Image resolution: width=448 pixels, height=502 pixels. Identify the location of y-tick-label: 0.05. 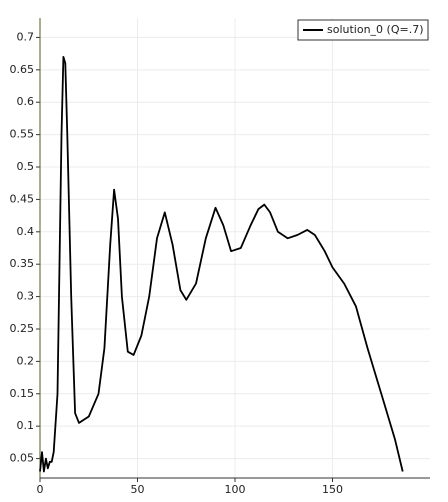
(22, 458).